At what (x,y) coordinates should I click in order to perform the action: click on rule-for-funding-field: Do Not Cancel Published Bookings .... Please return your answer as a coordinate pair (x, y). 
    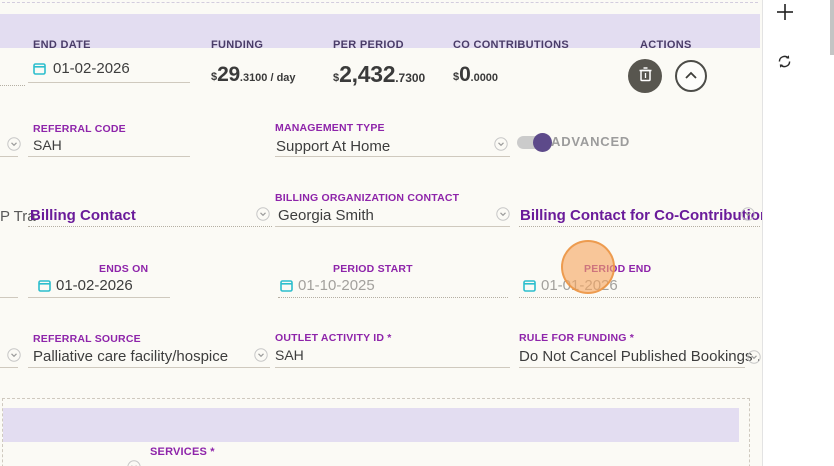
    Looking at the image, I should click on (644, 356).